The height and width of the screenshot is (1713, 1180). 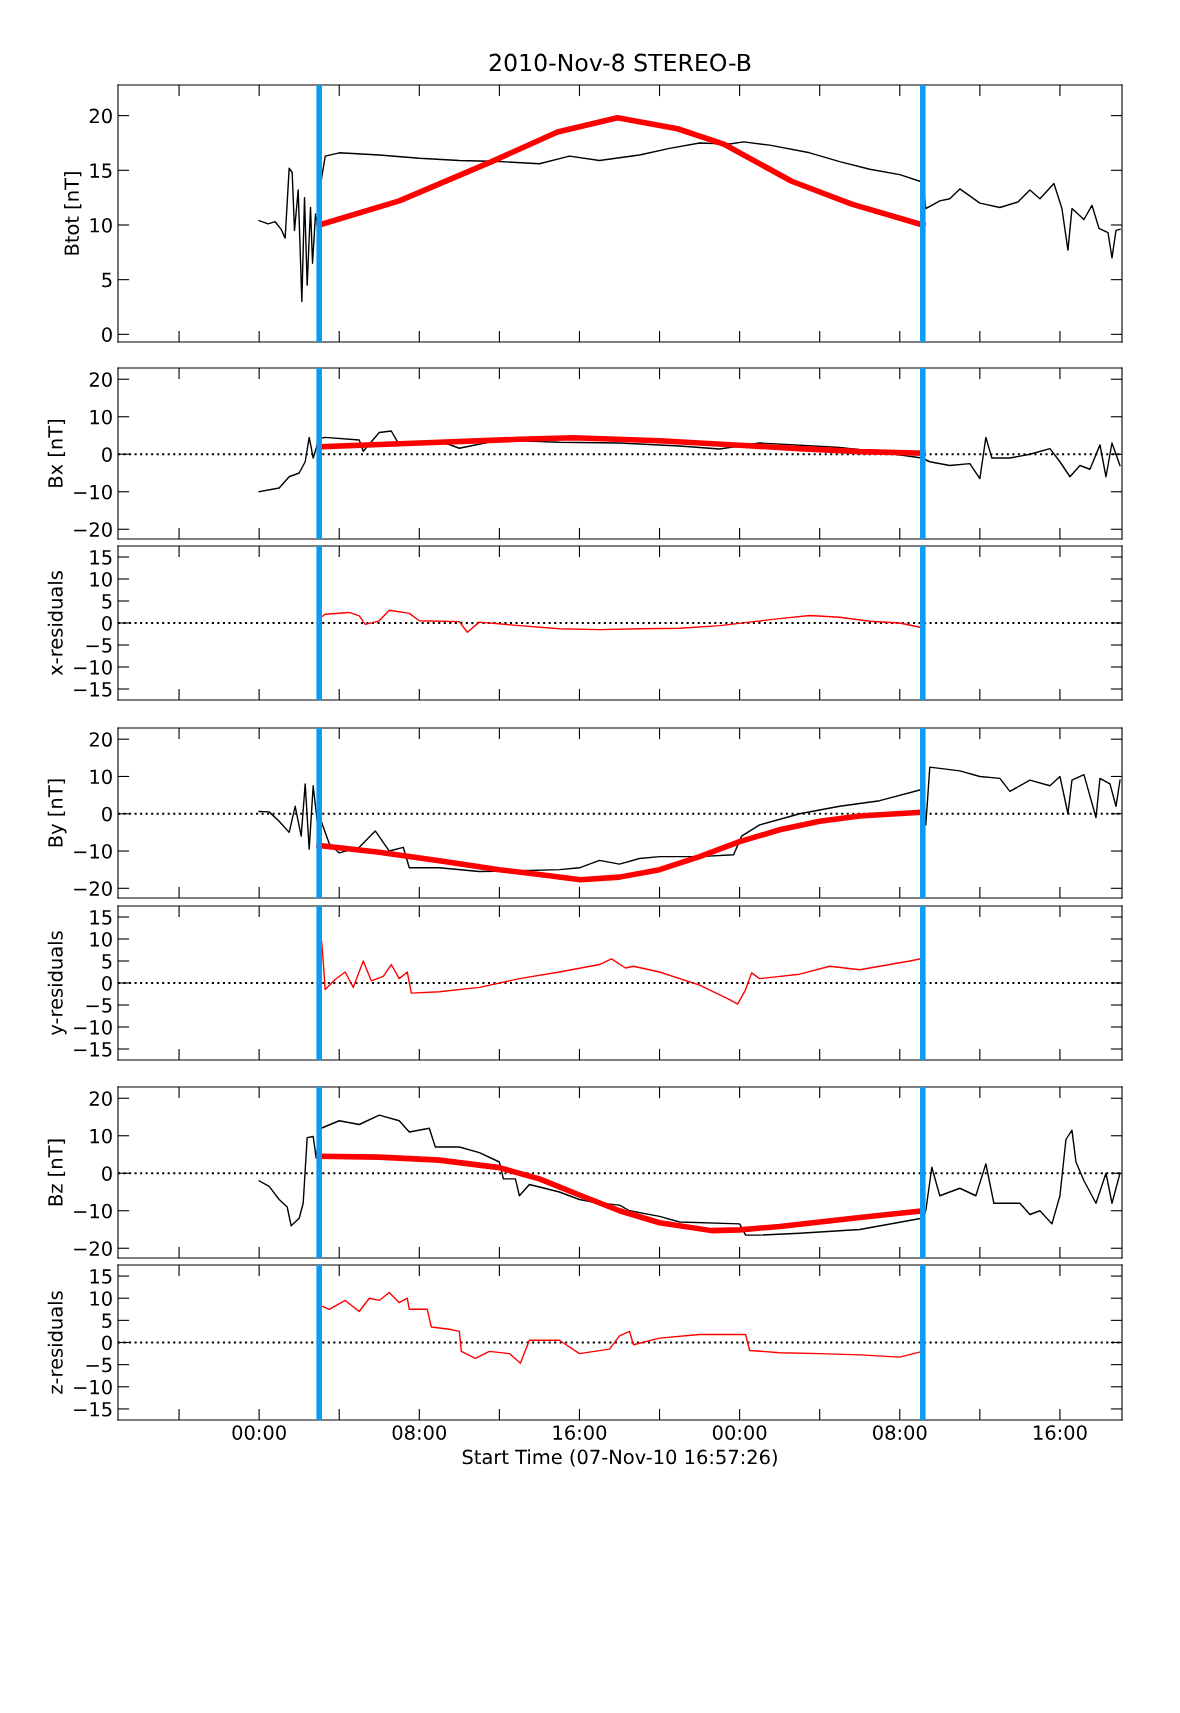 I want to click on x-axis-title: Start Time (07-Nov-10 16:57:26), so click(x=619, y=1458).